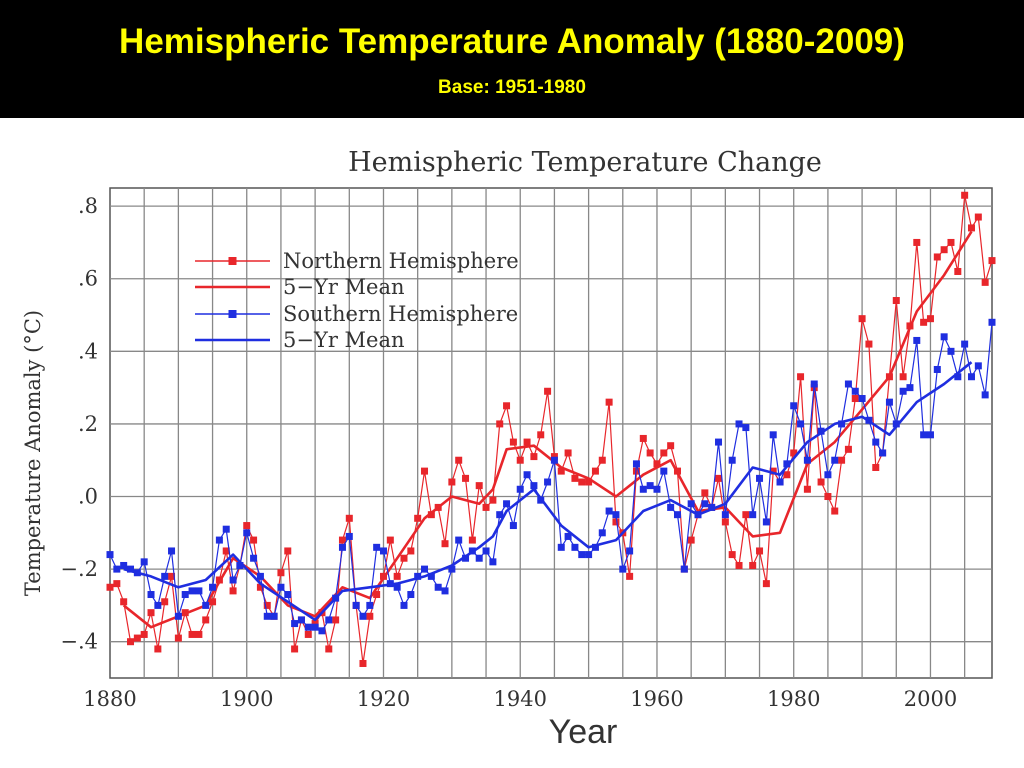 The height and width of the screenshot is (768, 1024). I want to click on legend-label: 5−Yr Mean, so click(344, 340).